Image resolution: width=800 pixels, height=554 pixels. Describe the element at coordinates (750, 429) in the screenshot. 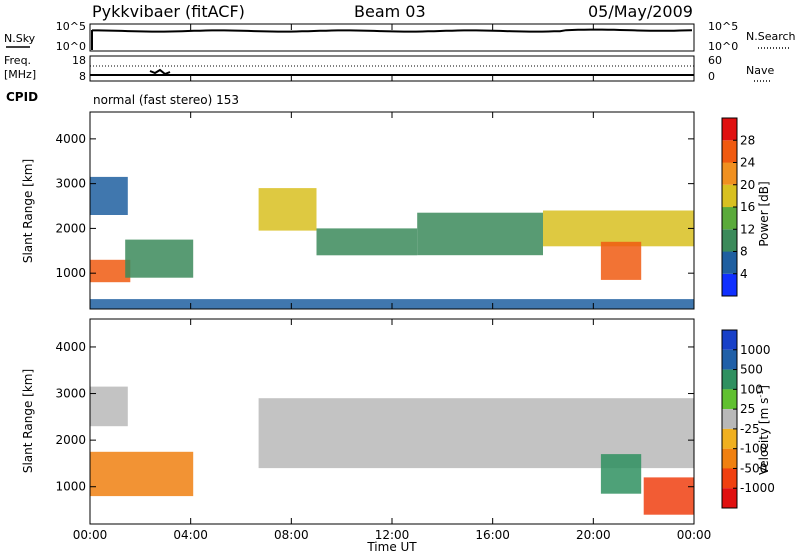

I see `velocity-colorbar-label-4: -25` at that location.